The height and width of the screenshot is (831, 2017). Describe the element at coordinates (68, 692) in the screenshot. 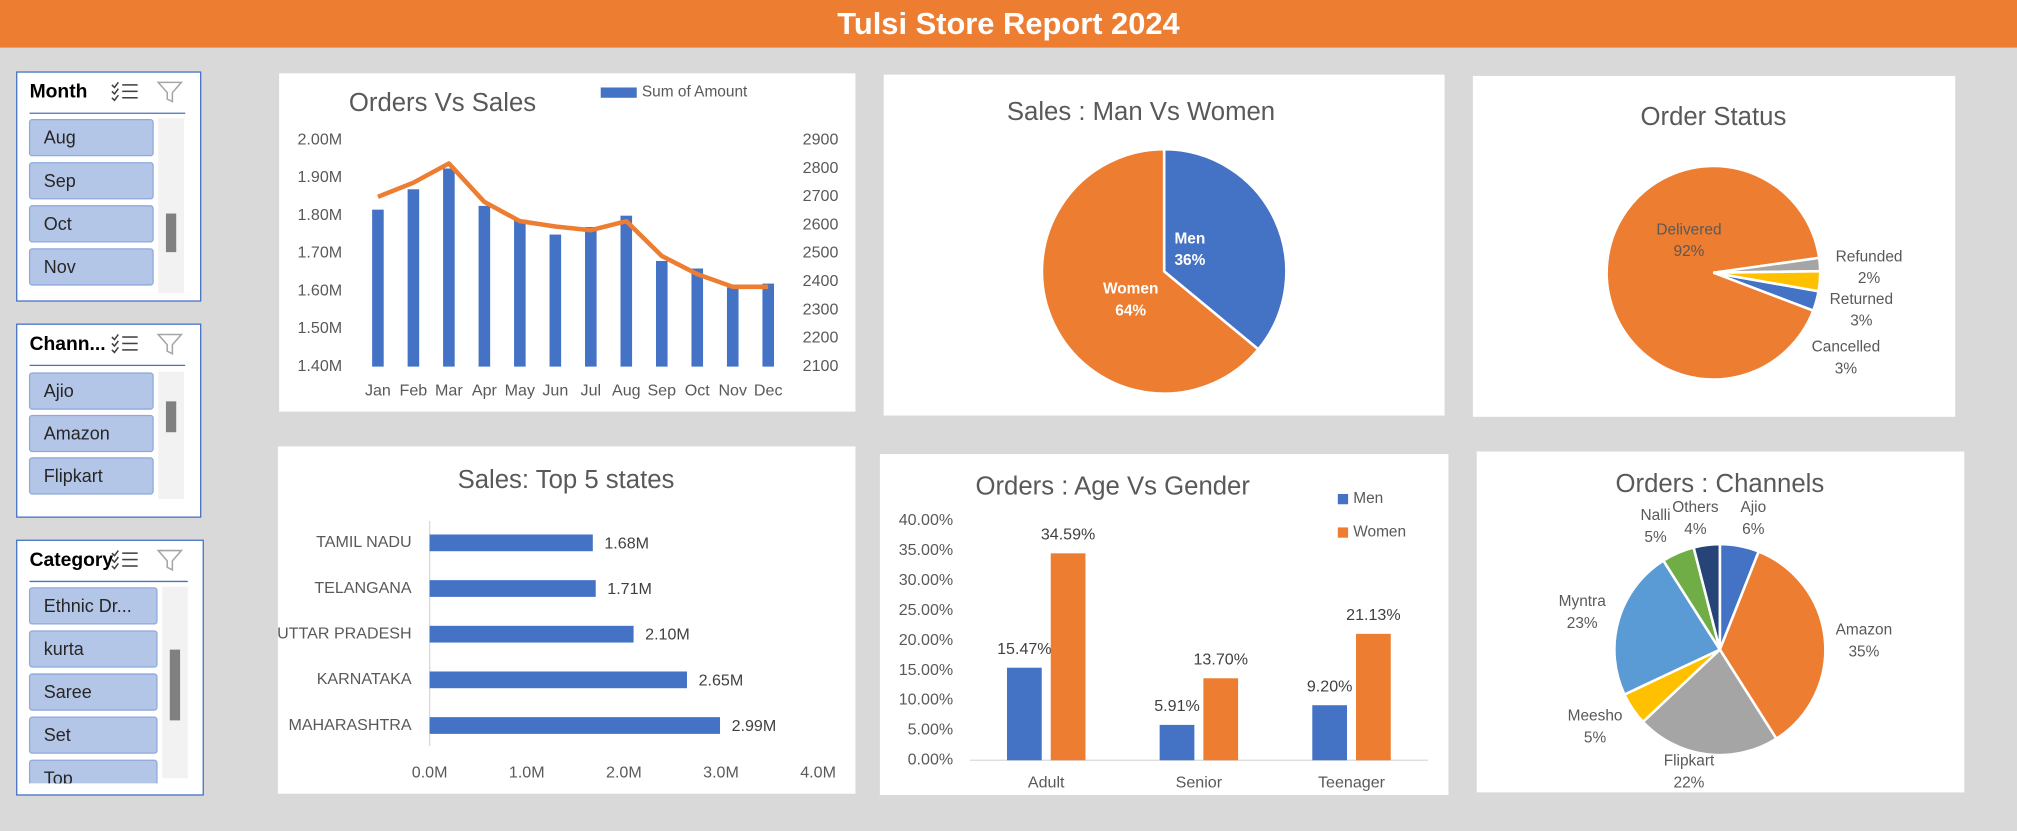

I see `slicer-item-label: Saree` at that location.